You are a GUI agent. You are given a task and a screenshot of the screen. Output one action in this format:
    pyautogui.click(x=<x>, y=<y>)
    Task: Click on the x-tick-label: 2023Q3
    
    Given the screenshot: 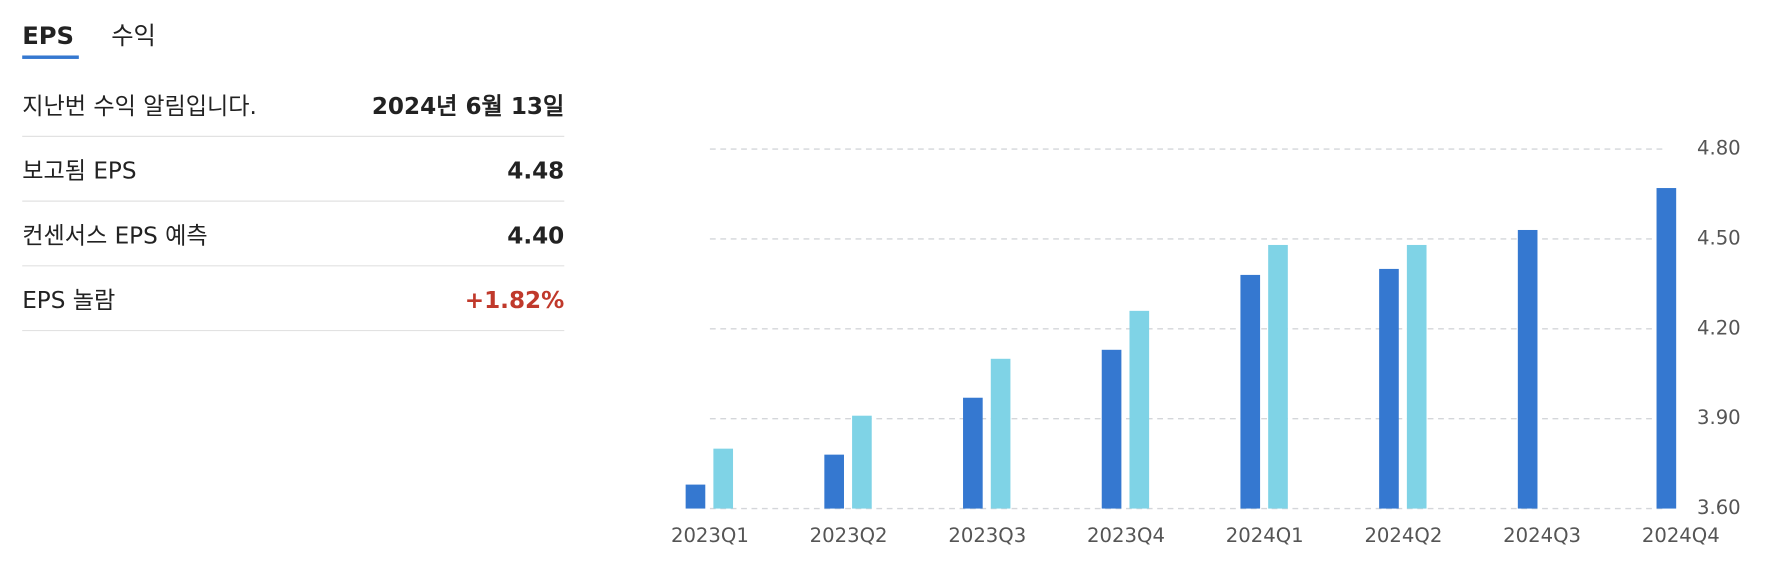 What is the action you would take?
    pyautogui.click(x=987, y=535)
    